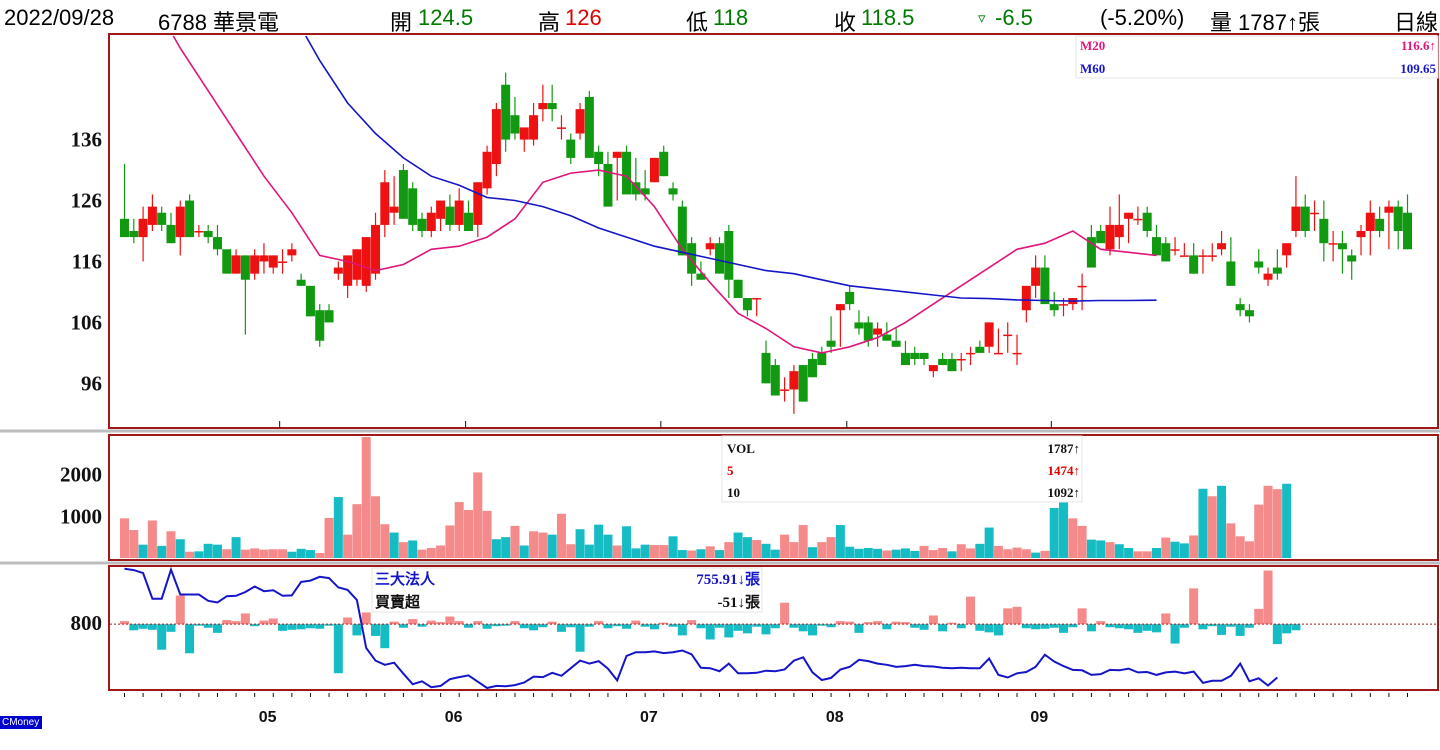 This screenshot has width=1440, height=750. I want to click on open-value: 124.5, so click(446, 17).